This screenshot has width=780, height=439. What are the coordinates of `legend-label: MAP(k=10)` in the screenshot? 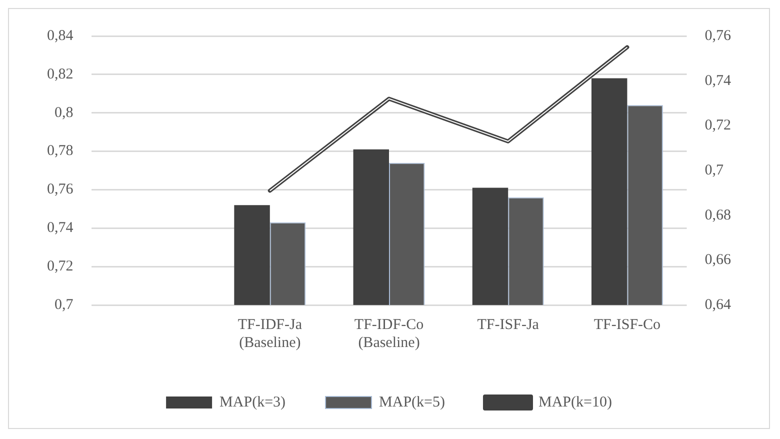 It's located at (575, 402).